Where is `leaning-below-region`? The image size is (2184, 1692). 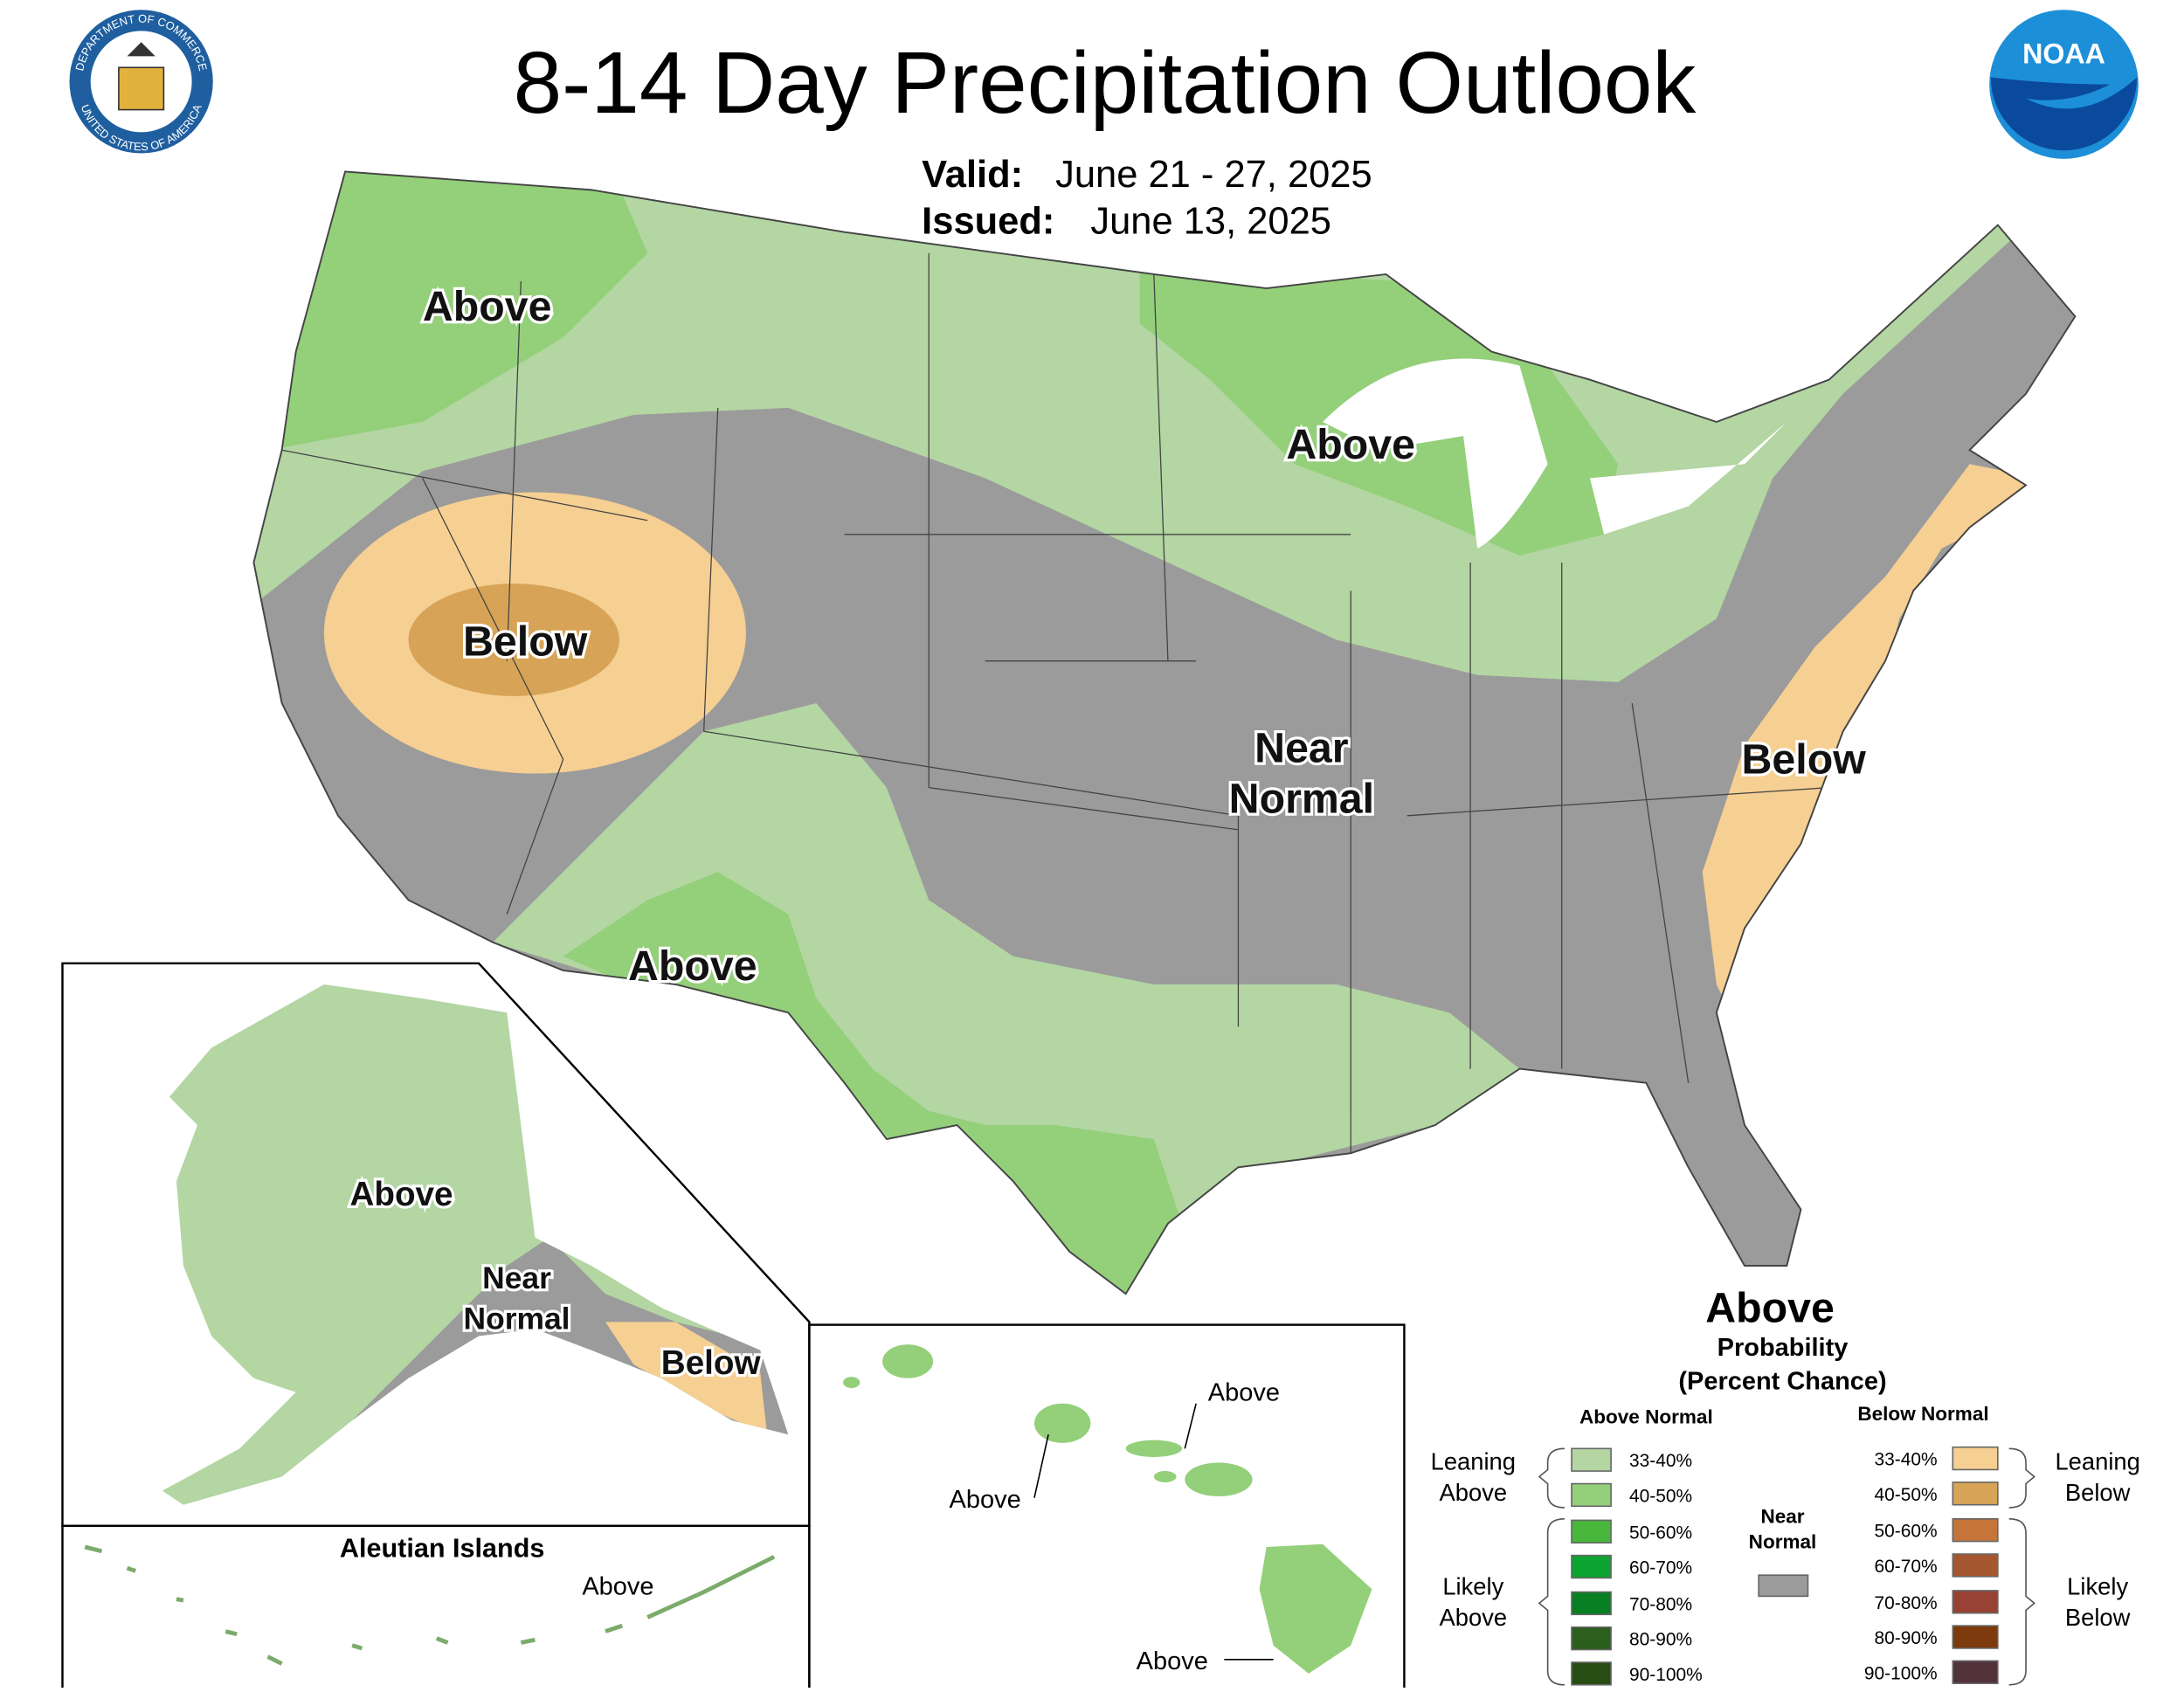
leaning-below-region is located at coordinates (686, 1379).